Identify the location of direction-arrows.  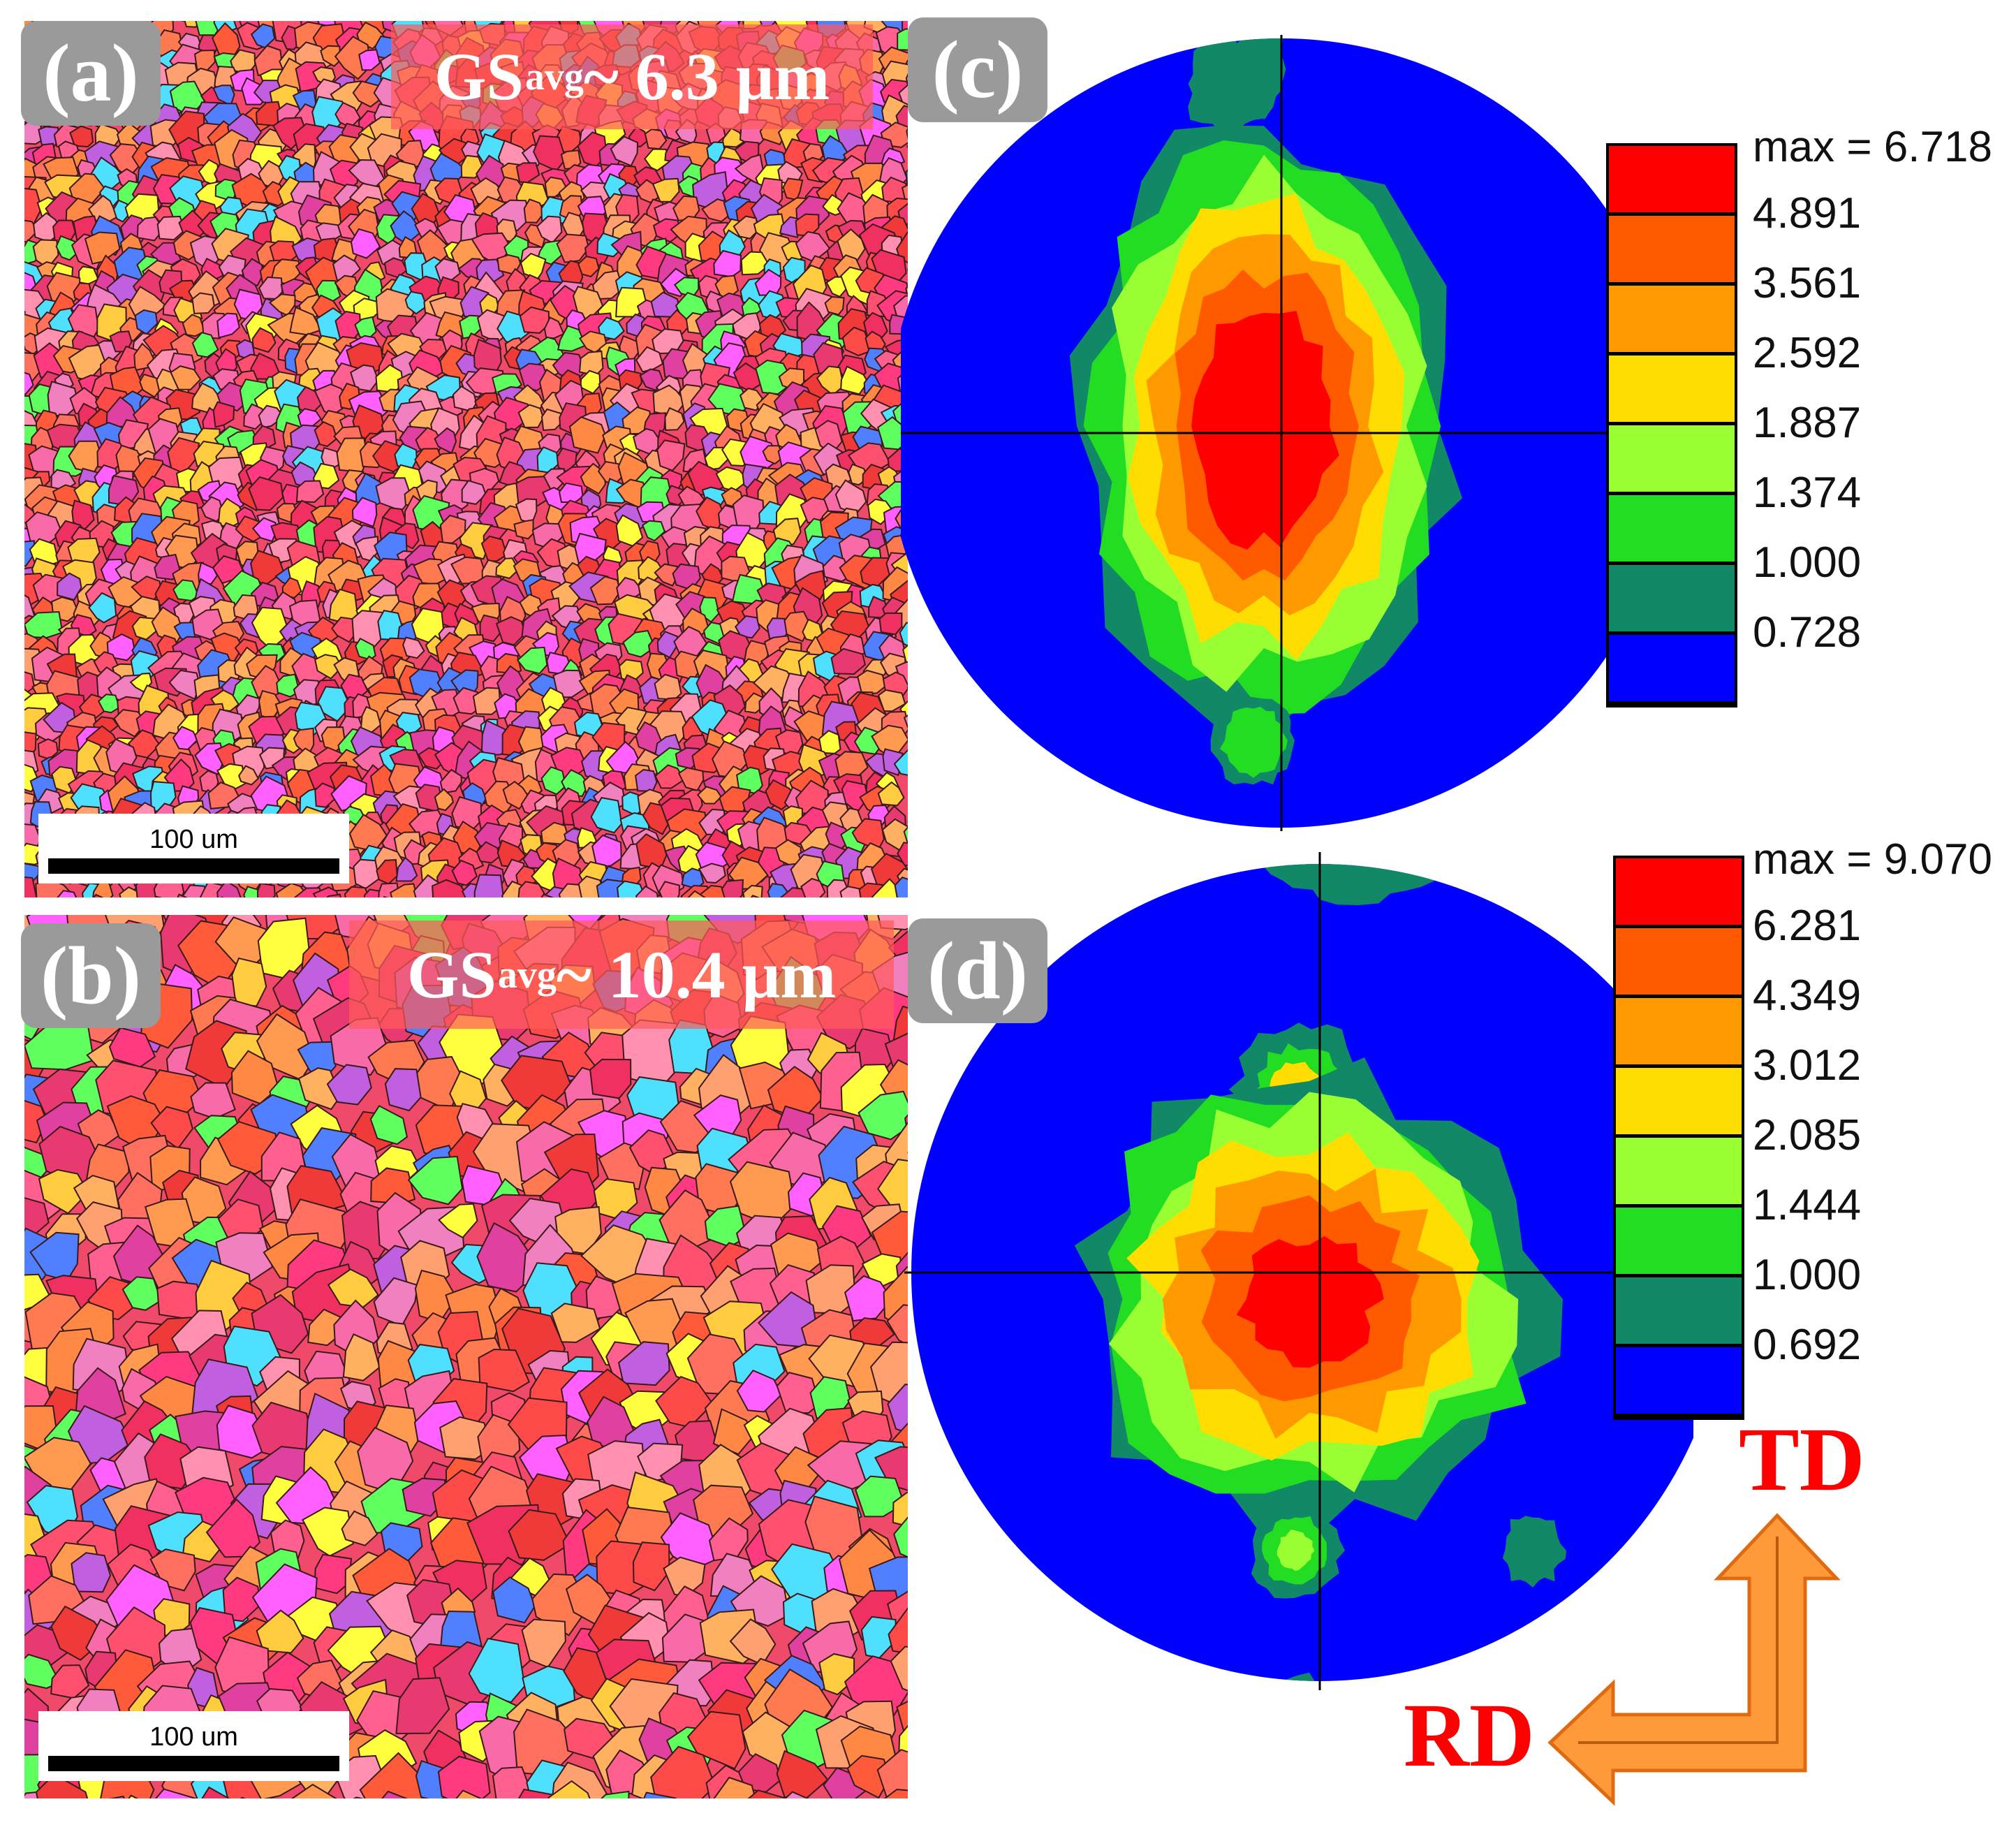
(1694, 1660).